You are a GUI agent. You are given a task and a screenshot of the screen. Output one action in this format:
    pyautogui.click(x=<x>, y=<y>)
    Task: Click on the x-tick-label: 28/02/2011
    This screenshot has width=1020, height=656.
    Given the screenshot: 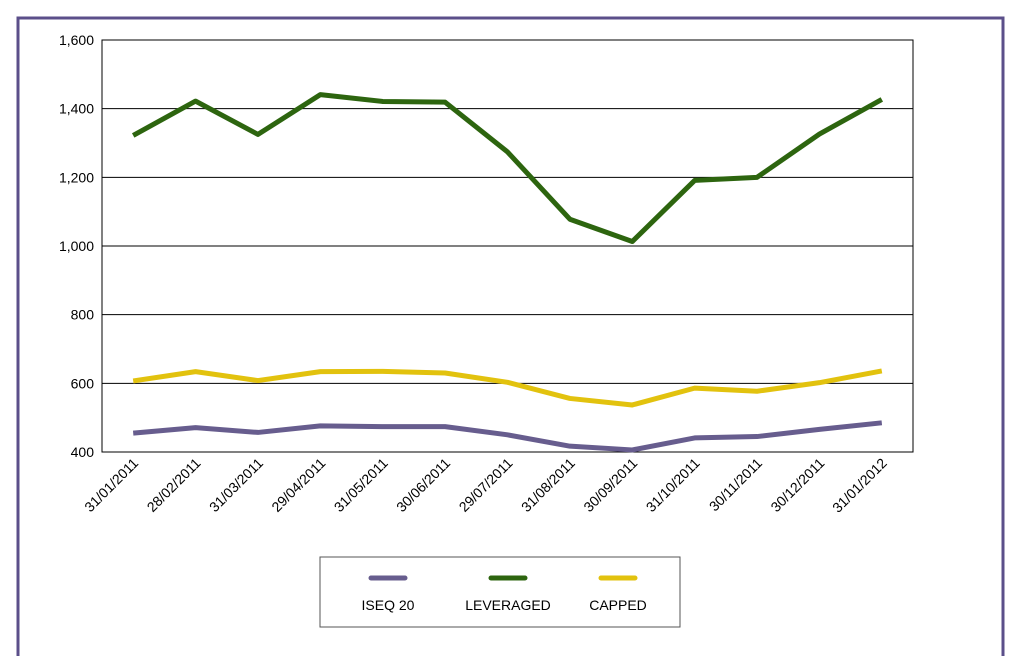 What is the action you would take?
    pyautogui.click(x=174, y=485)
    